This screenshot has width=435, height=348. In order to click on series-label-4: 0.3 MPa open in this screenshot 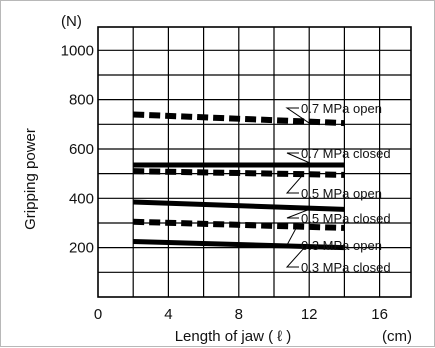, I will do `click(341, 245)`.